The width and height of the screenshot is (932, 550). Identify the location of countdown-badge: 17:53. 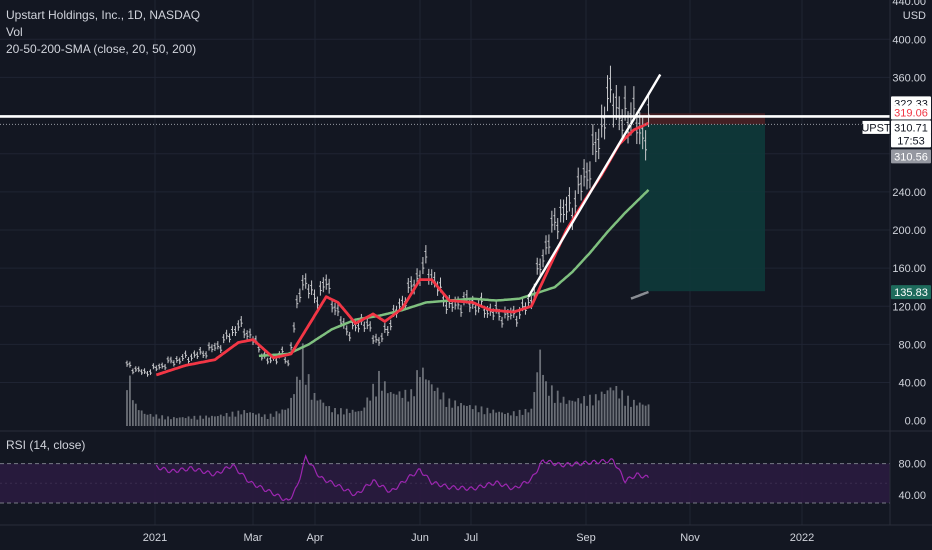
(911, 140).